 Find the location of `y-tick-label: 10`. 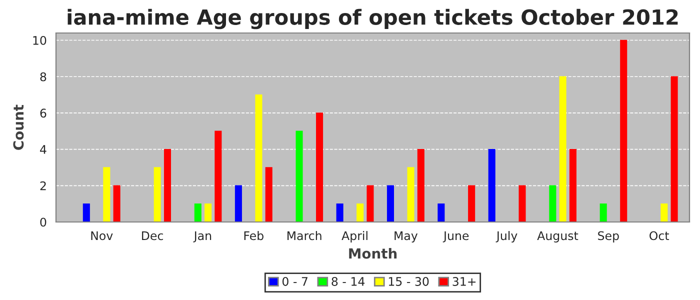

y-tick-label: 10 is located at coordinates (39, 40).